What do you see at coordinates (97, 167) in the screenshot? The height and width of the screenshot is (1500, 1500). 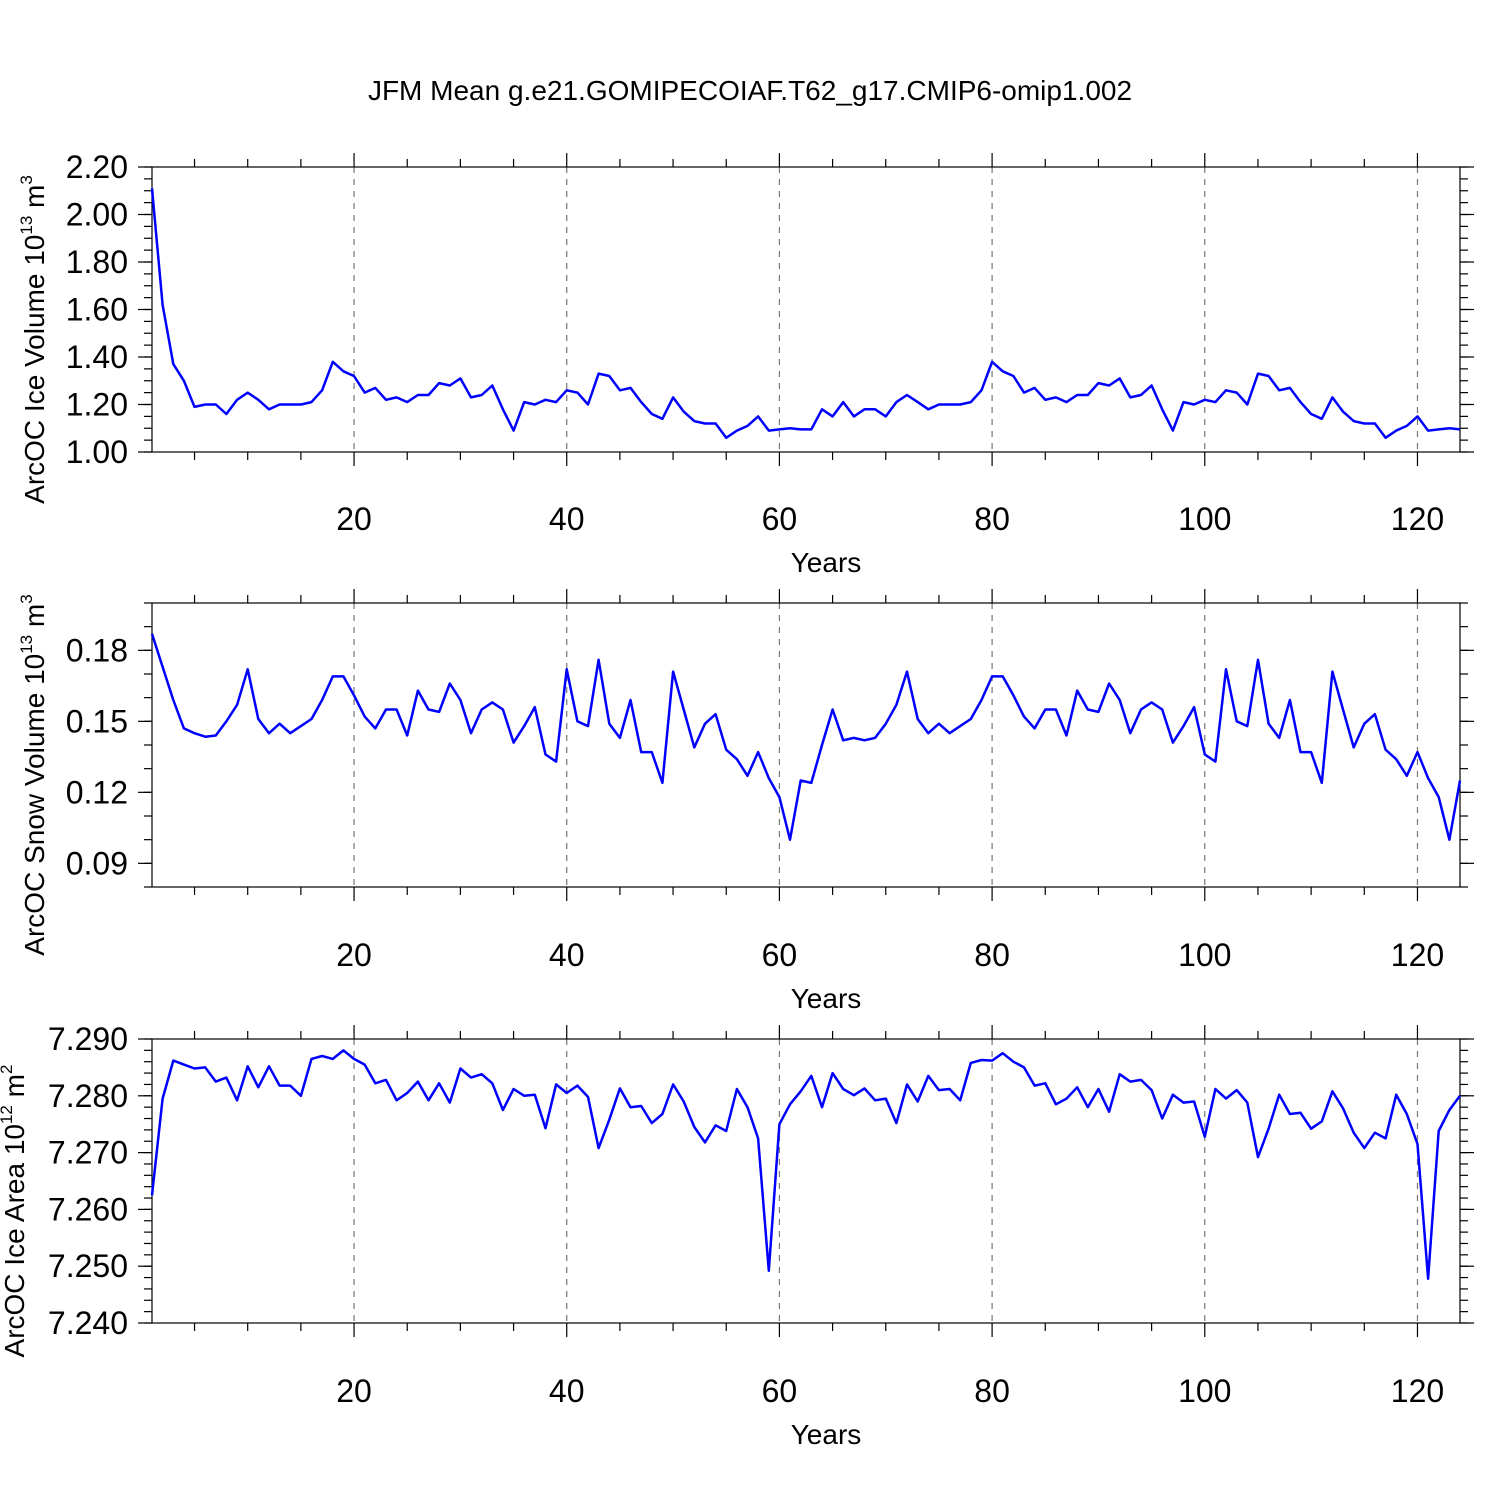 I see `y-tick-label: 2.20` at bounding box center [97, 167].